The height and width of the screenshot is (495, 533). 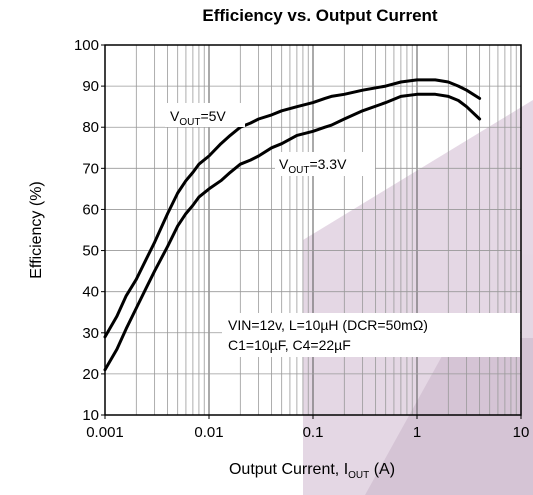 I want to click on chart-title: Efficiency vs. Output Current, so click(x=320, y=15).